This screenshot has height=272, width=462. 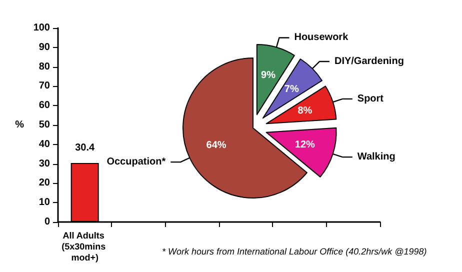 What do you see at coordinates (369, 62) in the screenshot?
I see `legend-label: DIY/Gardening` at bounding box center [369, 62].